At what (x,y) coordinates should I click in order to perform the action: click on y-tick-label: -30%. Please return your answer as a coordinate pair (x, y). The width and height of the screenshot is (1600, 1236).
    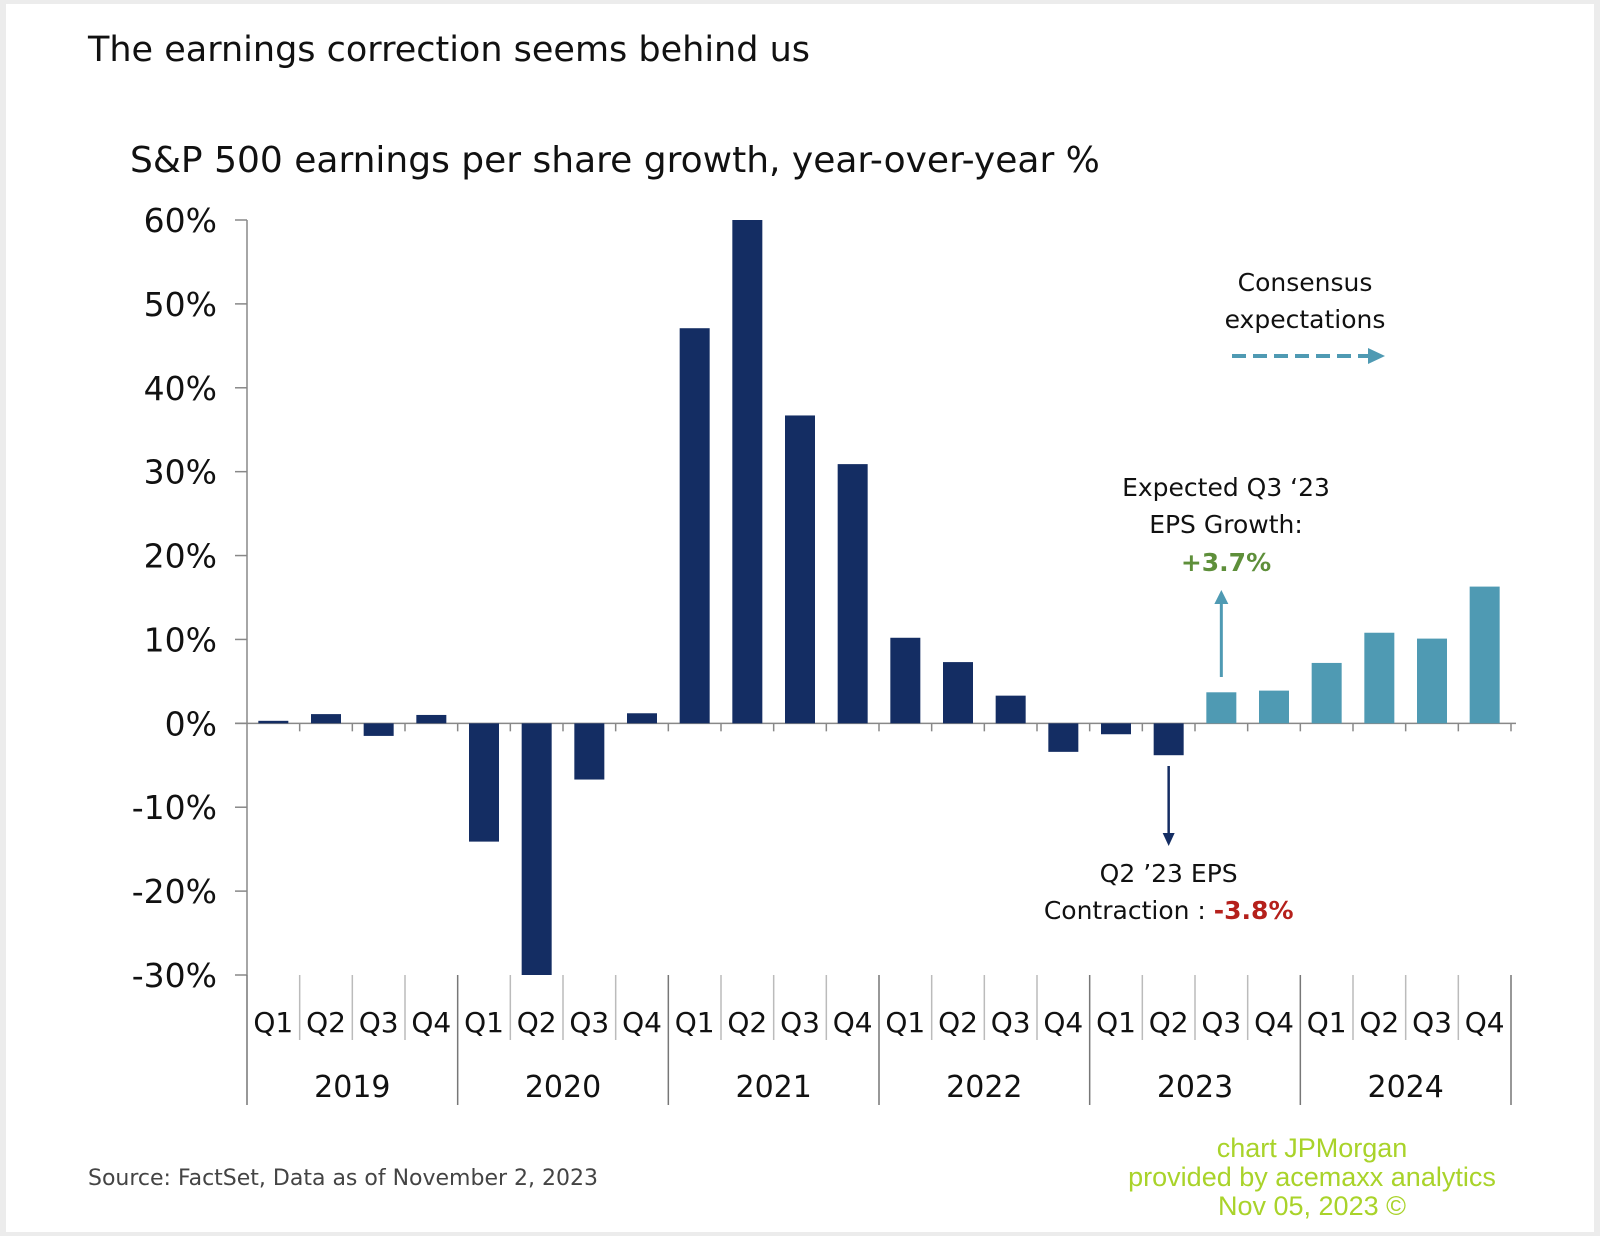
    Looking at the image, I should click on (174, 975).